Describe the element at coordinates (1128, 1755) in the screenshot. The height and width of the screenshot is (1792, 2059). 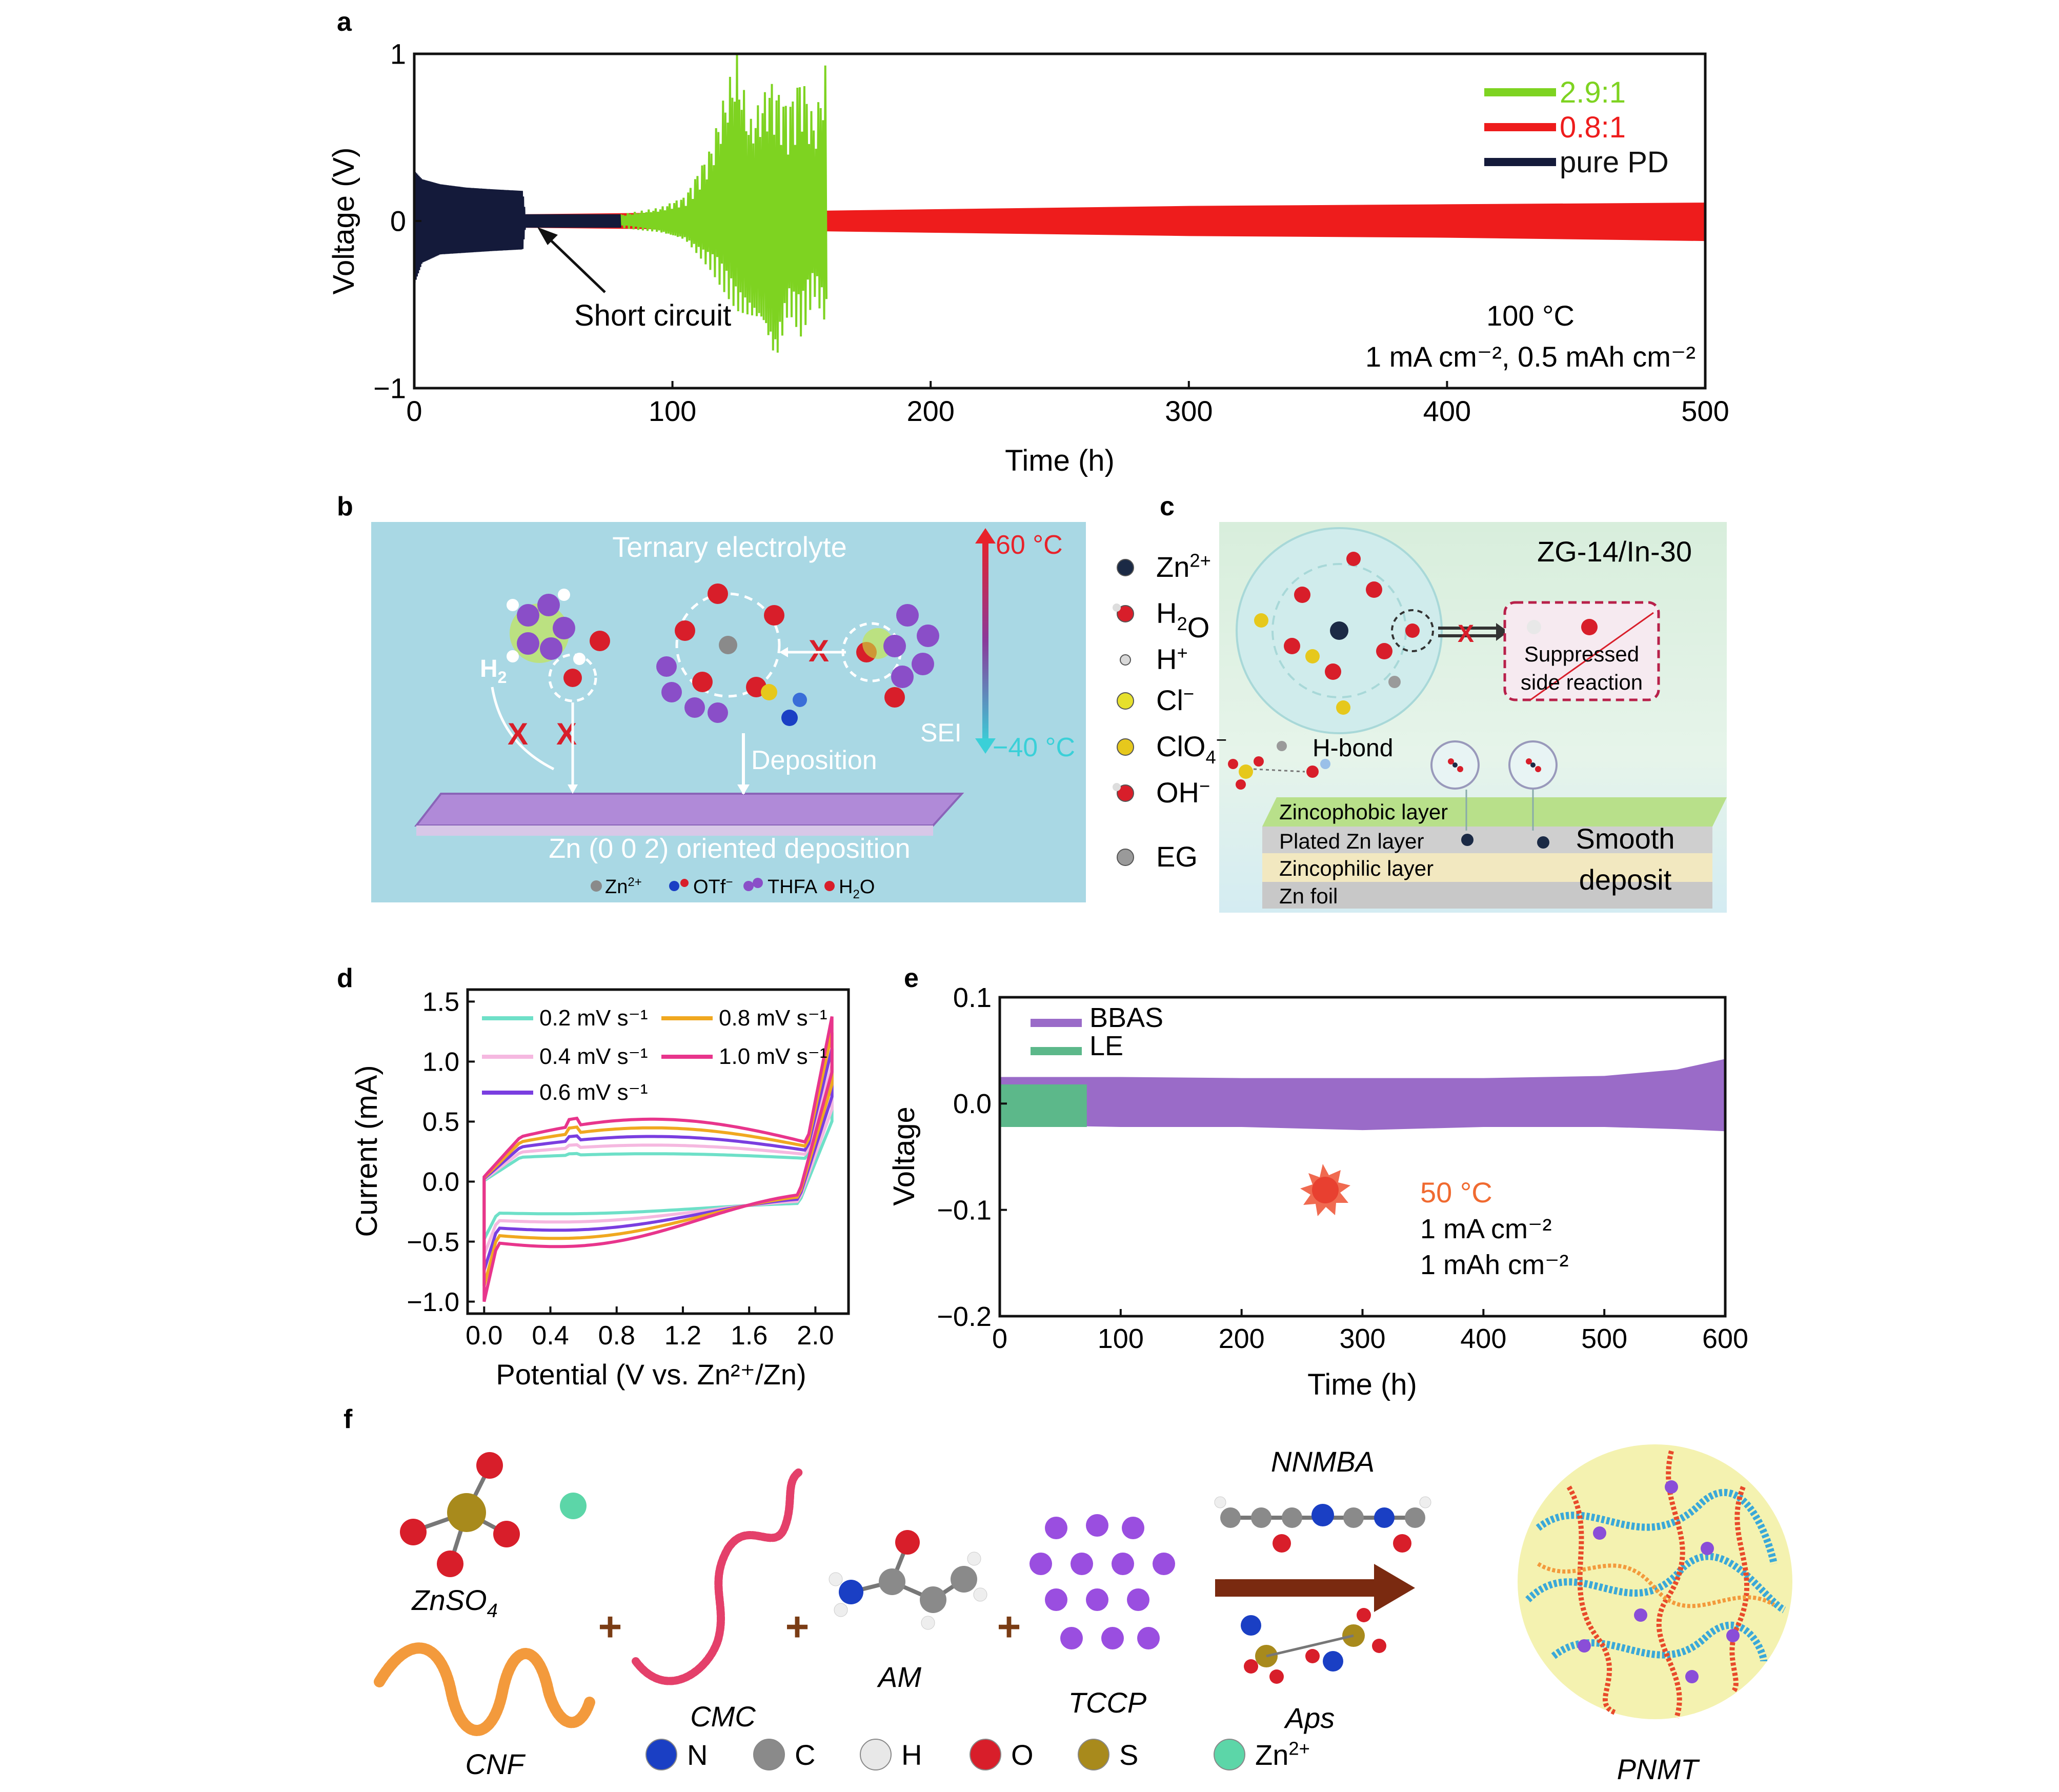
I see `atom-label: S` at that location.